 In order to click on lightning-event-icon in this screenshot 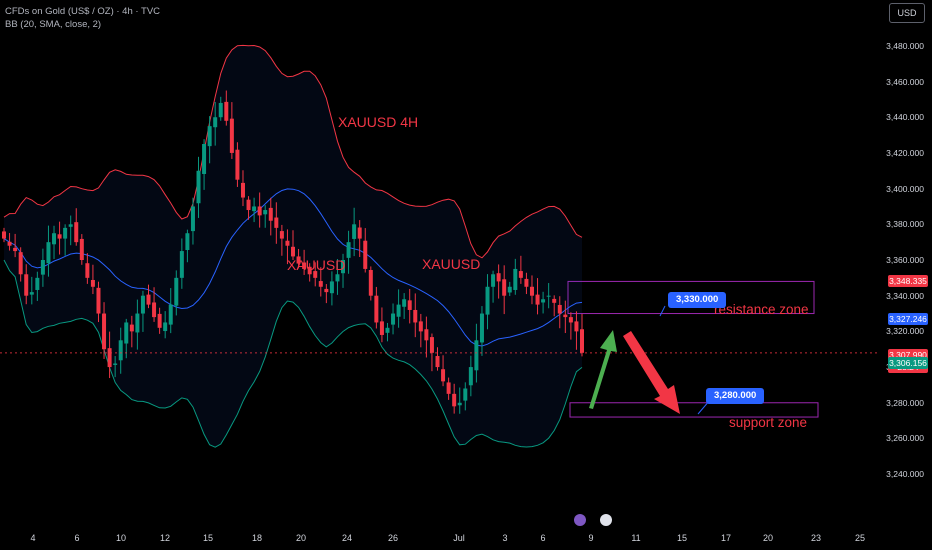, I will do `click(580, 520)`.